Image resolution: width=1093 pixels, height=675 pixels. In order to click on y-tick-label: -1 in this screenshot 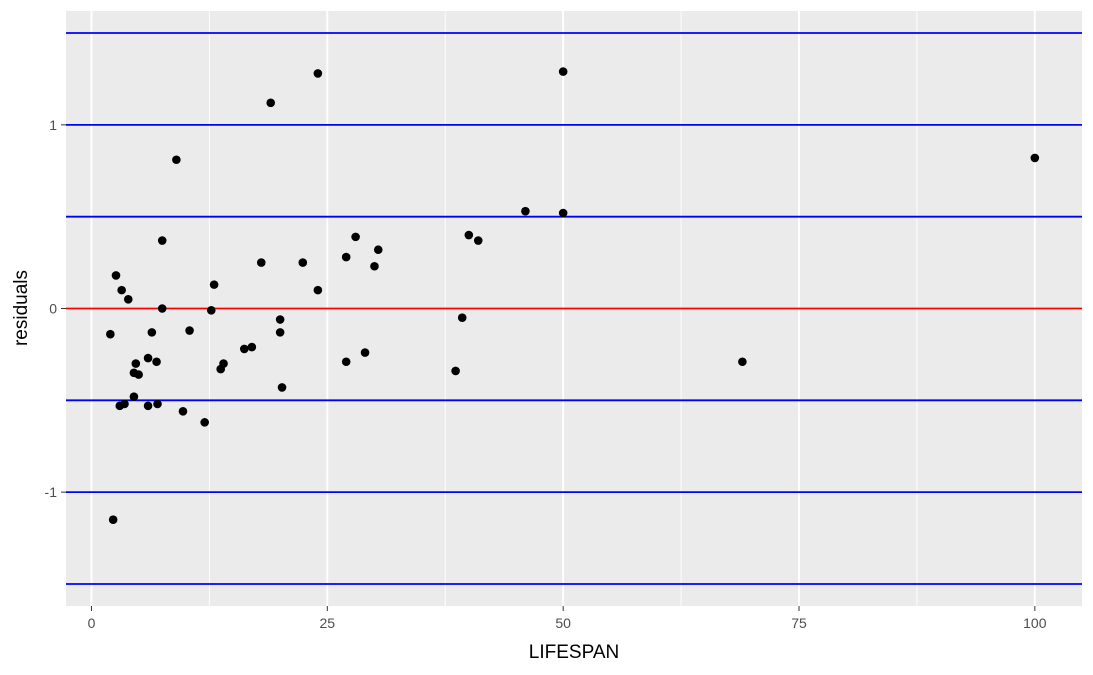, I will do `click(51, 492)`.